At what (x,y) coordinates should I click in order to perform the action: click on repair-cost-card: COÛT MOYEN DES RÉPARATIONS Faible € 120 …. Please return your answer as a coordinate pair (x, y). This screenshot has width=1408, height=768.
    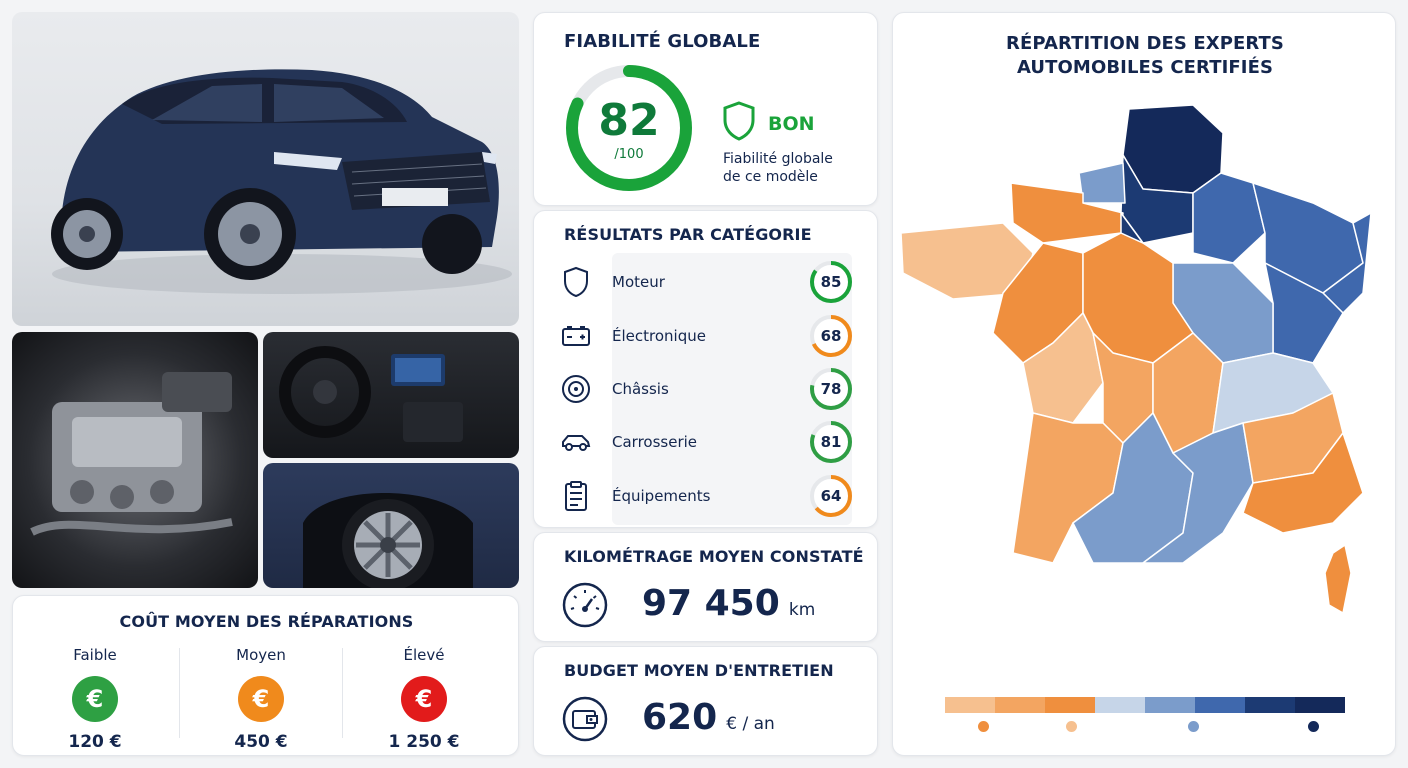
    Looking at the image, I should click on (265, 675).